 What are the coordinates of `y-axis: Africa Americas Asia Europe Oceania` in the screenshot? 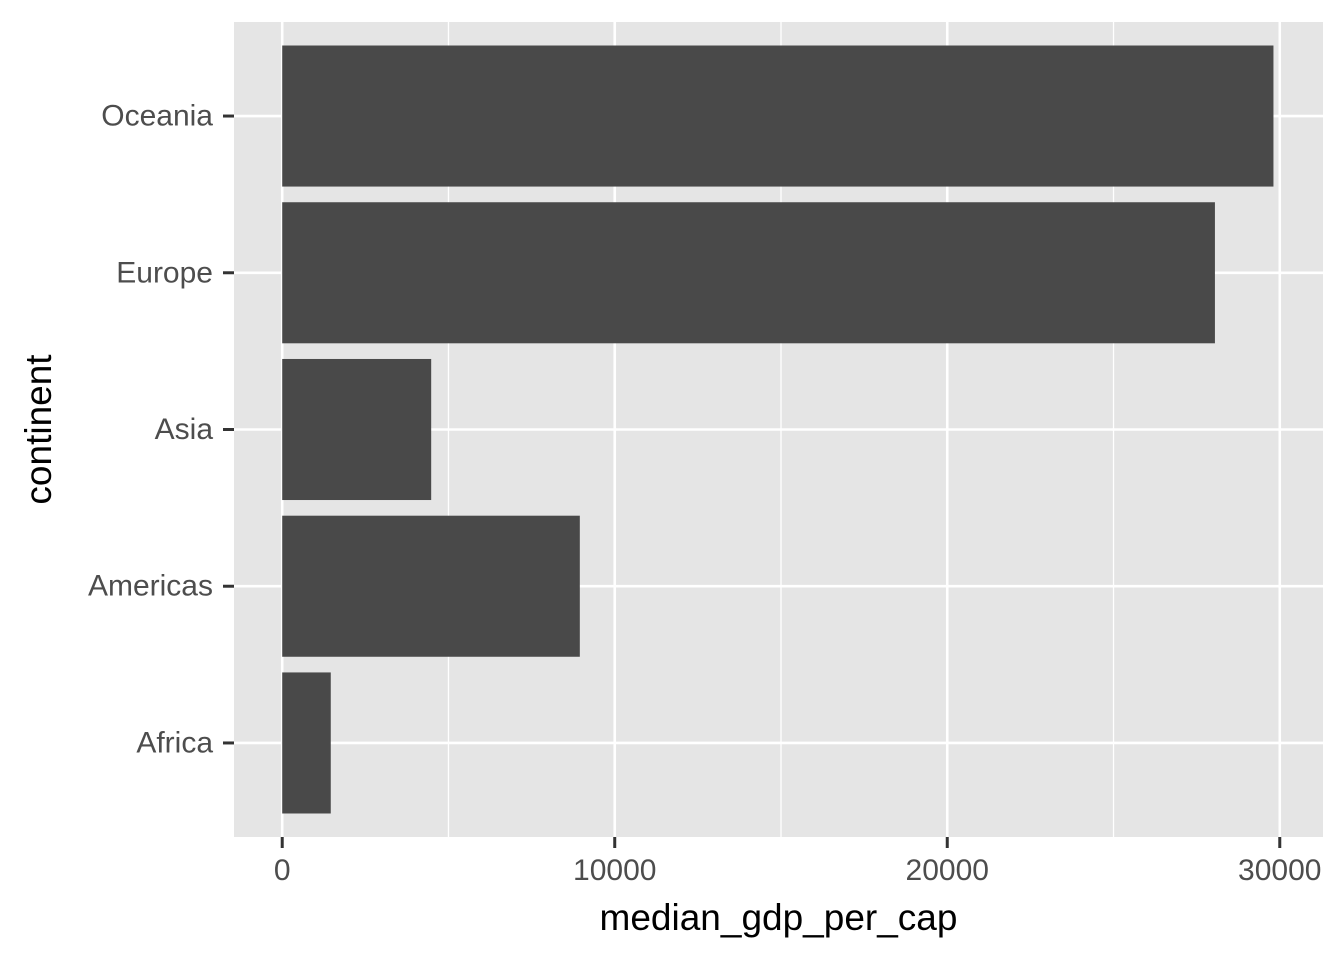 It's located at (161, 429).